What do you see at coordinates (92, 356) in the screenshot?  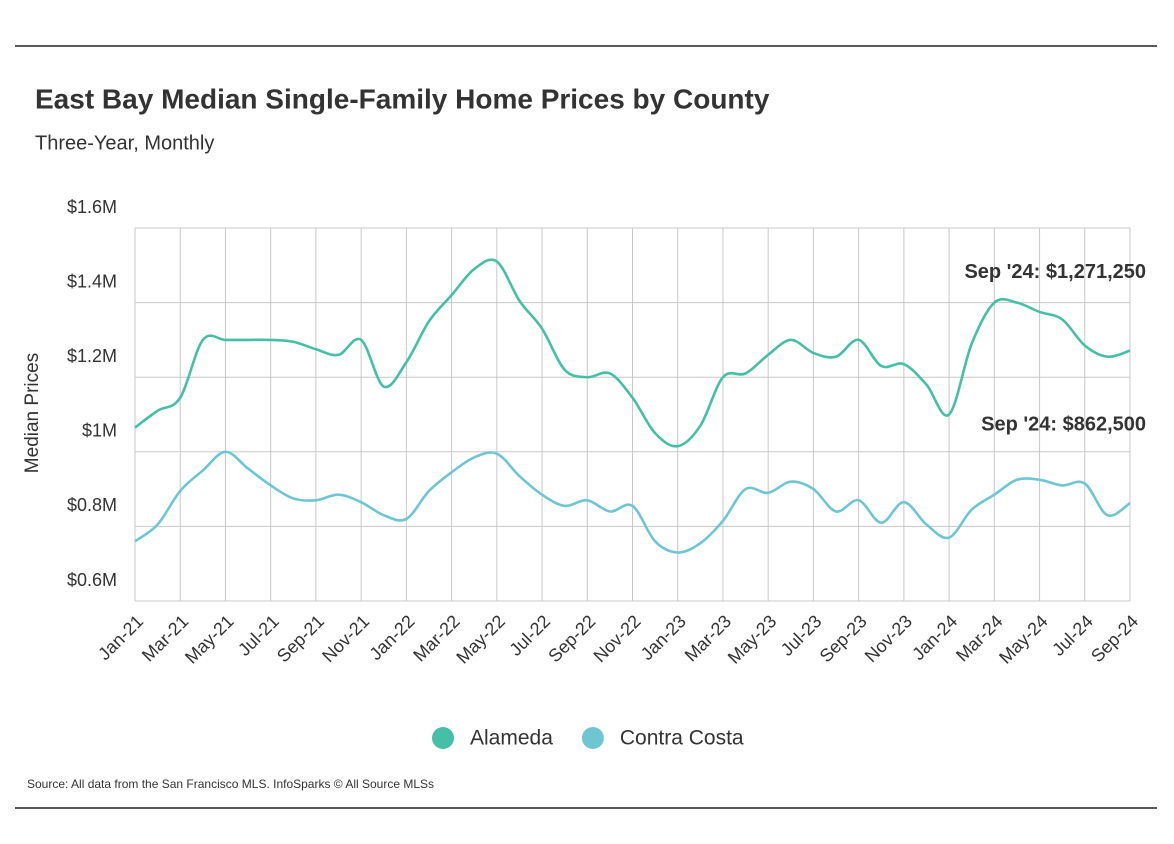 I see `y-tick-label: $1.2M` at bounding box center [92, 356].